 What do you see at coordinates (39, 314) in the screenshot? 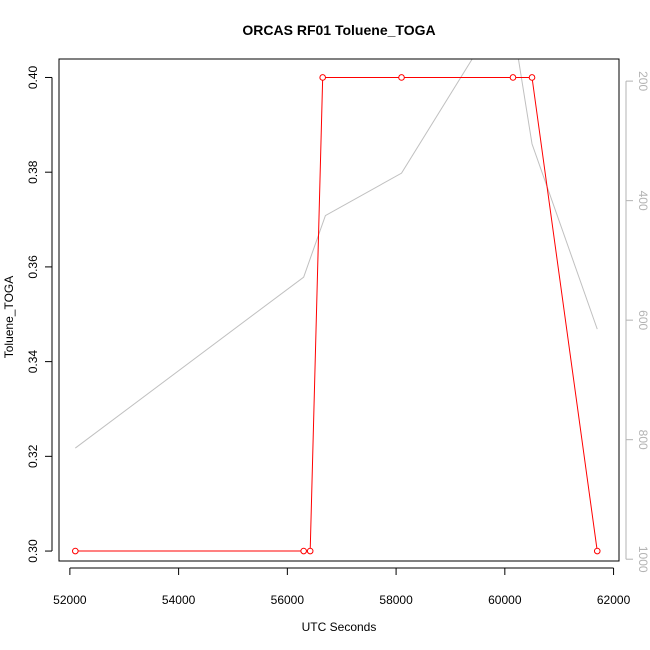
I see `y-axis: 0.30 0.32 0.34 0.36 0.38 0.40` at bounding box center [39, 314].